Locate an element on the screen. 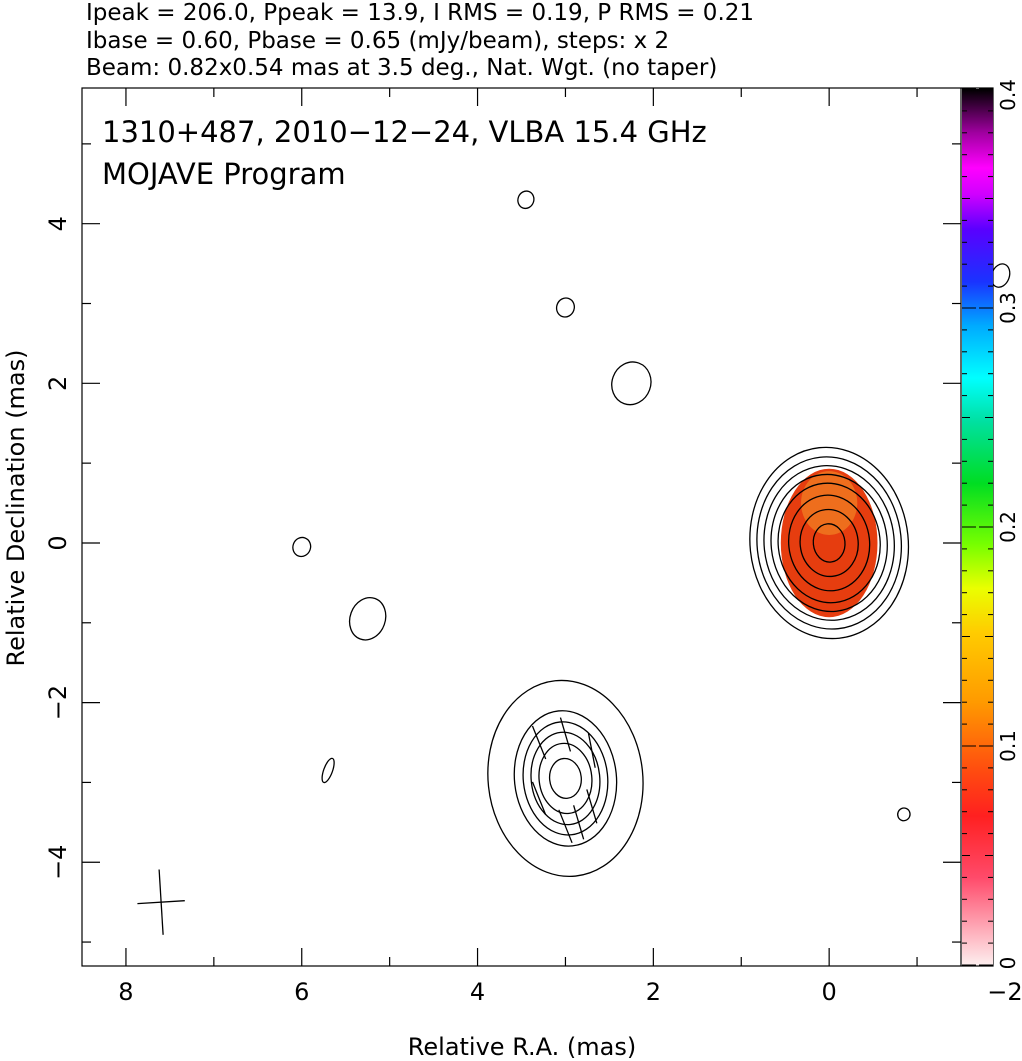  y-tick-label: 2 is located at coordinates (58, 383).